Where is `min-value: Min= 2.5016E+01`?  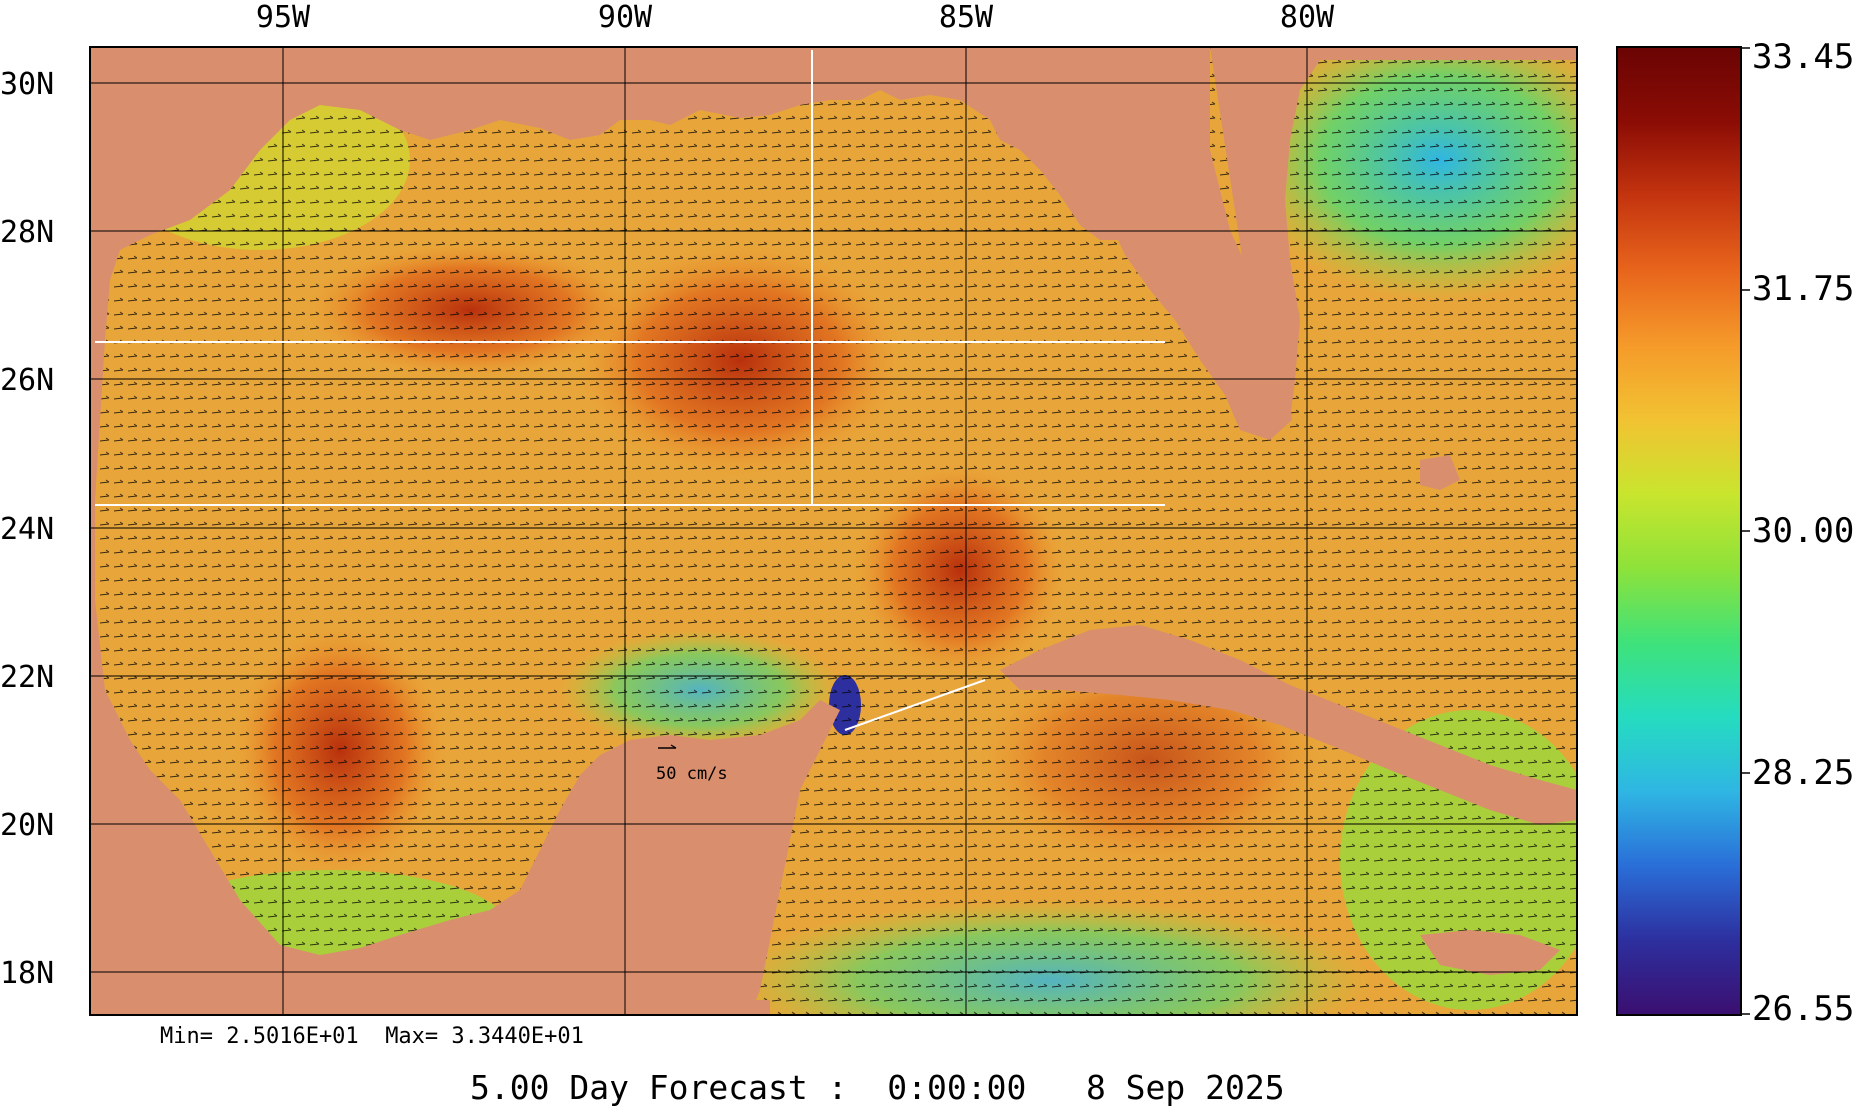 min-value: Min= 2.5016E+01 is located at coordinates (259, 1036).